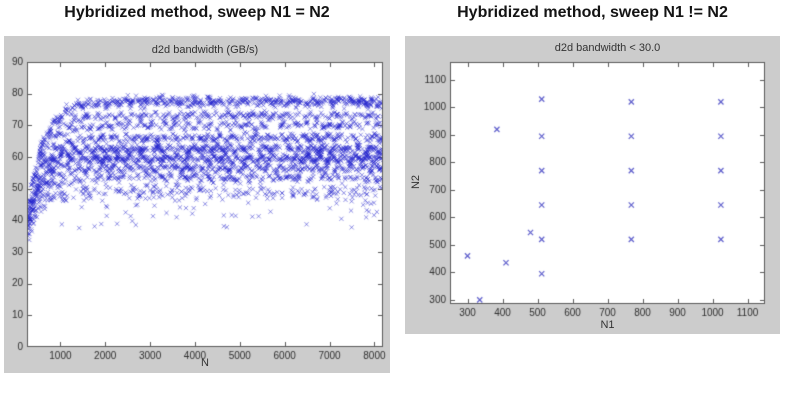  What do you see at coordinates (197, 12) in the screenshot?
I see `left-section-title: Hybridized method, sweep N1 = N2` at bounding box center [197, 12].